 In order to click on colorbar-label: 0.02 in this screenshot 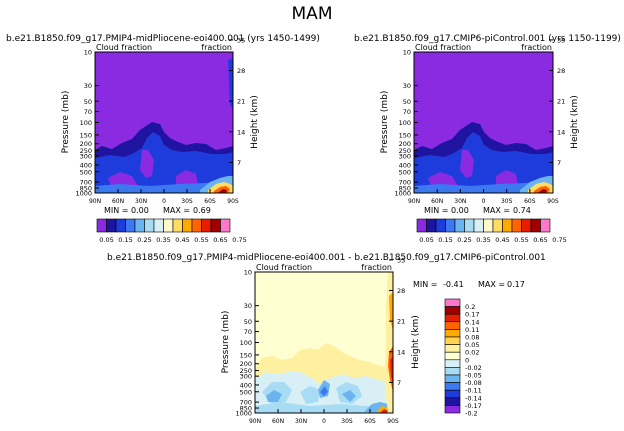, I will do `click(472, 353)`.